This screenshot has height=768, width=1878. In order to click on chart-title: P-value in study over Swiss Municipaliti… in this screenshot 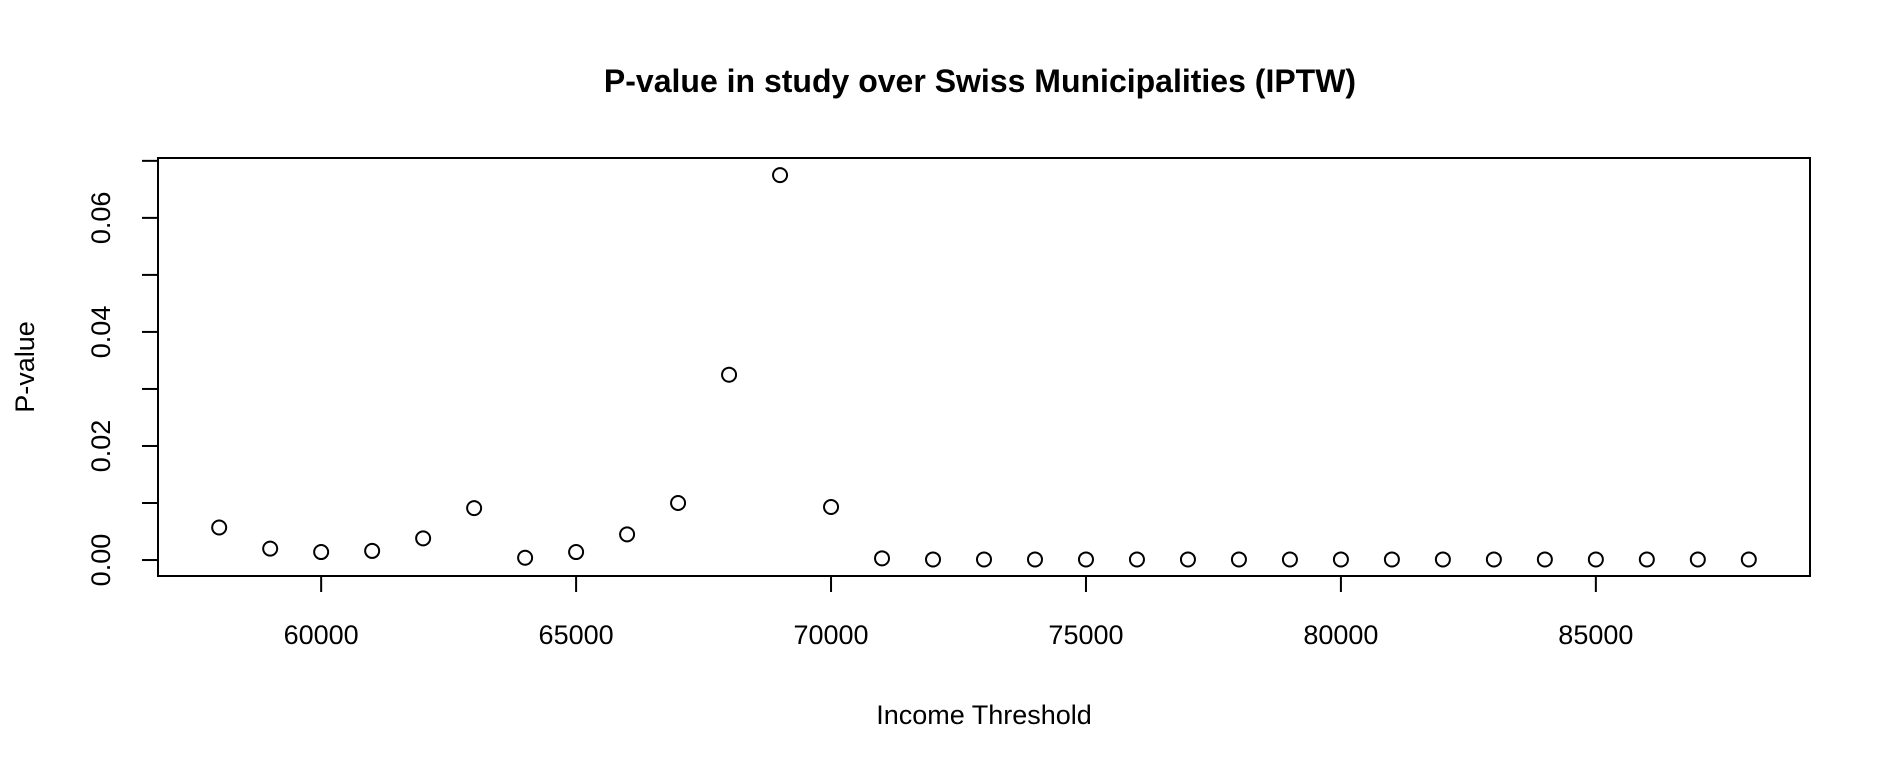, I will do `click(980, 81)`.